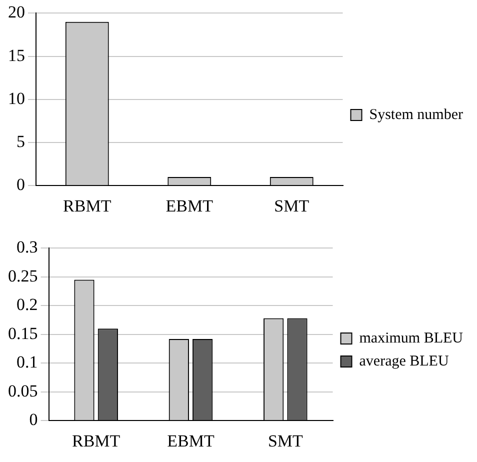 The height and width of the screenshot is (462, 477). Describe the element at coordinates (27, 247) in the screenshot. I see `y-tick-label: 0.3` at that location.